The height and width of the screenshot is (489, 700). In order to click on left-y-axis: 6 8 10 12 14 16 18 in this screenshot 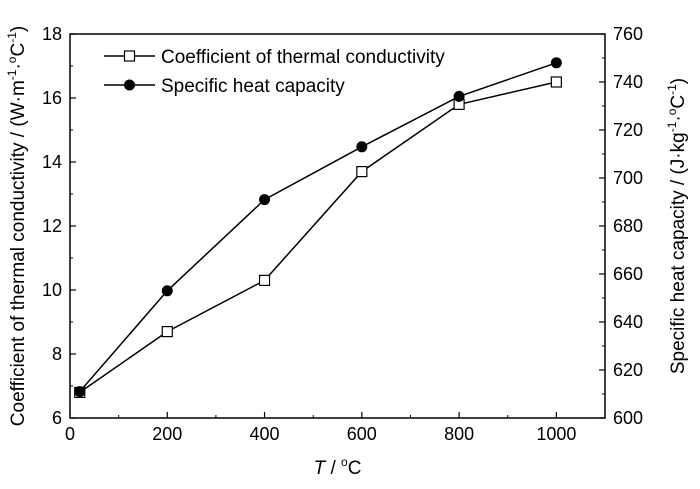, I will do `click(59, 226)`.